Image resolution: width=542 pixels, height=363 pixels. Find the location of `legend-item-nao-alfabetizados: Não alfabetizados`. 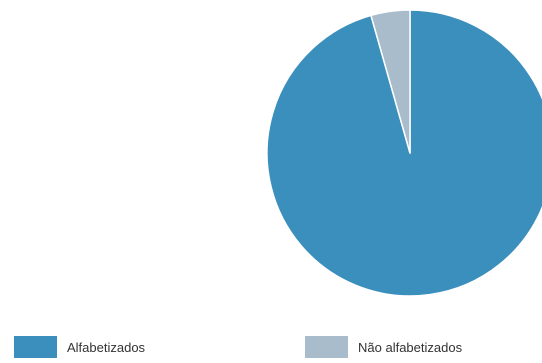

legend-item-nao-alfabetizados: Não alfabetizados is located at coordinates (383, 347).